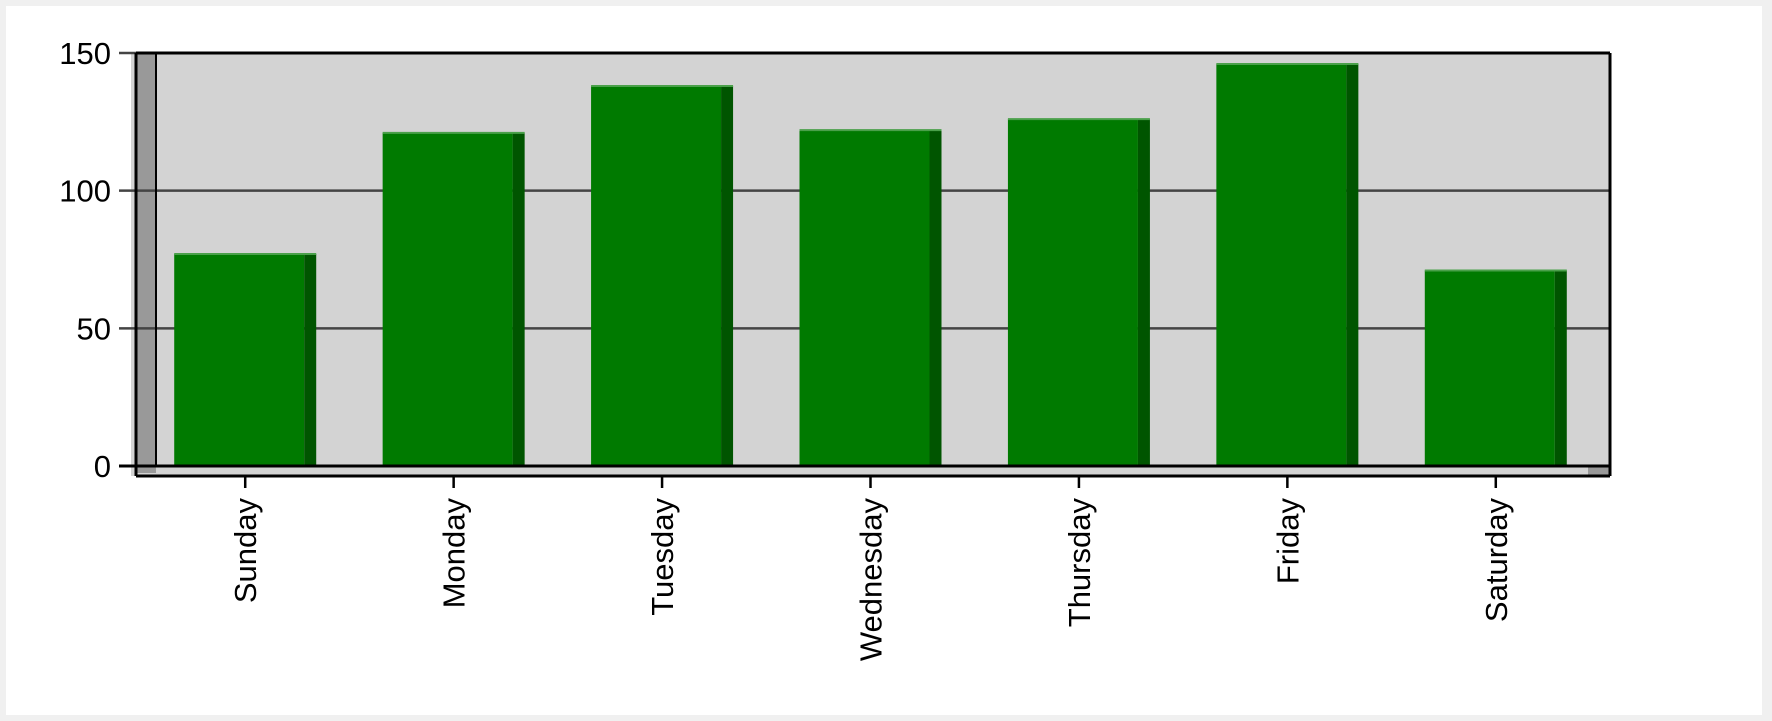 This screenshot has width=1772, height=721. I want to click on x-tick-label: Friday, so click(1287, 541).